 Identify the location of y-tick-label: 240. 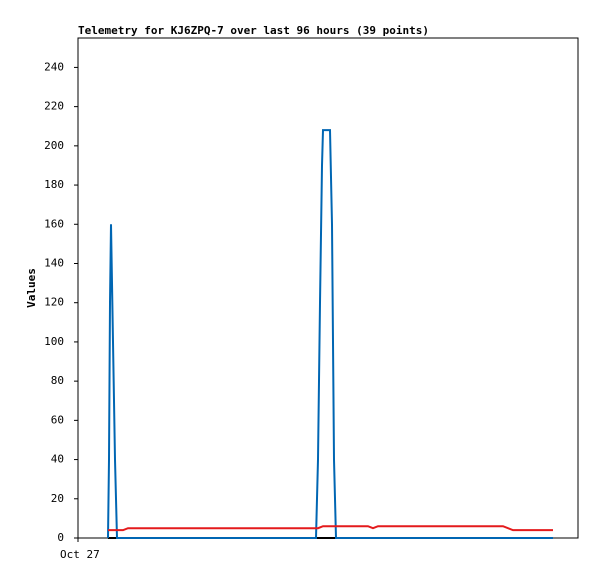
(54, 66).